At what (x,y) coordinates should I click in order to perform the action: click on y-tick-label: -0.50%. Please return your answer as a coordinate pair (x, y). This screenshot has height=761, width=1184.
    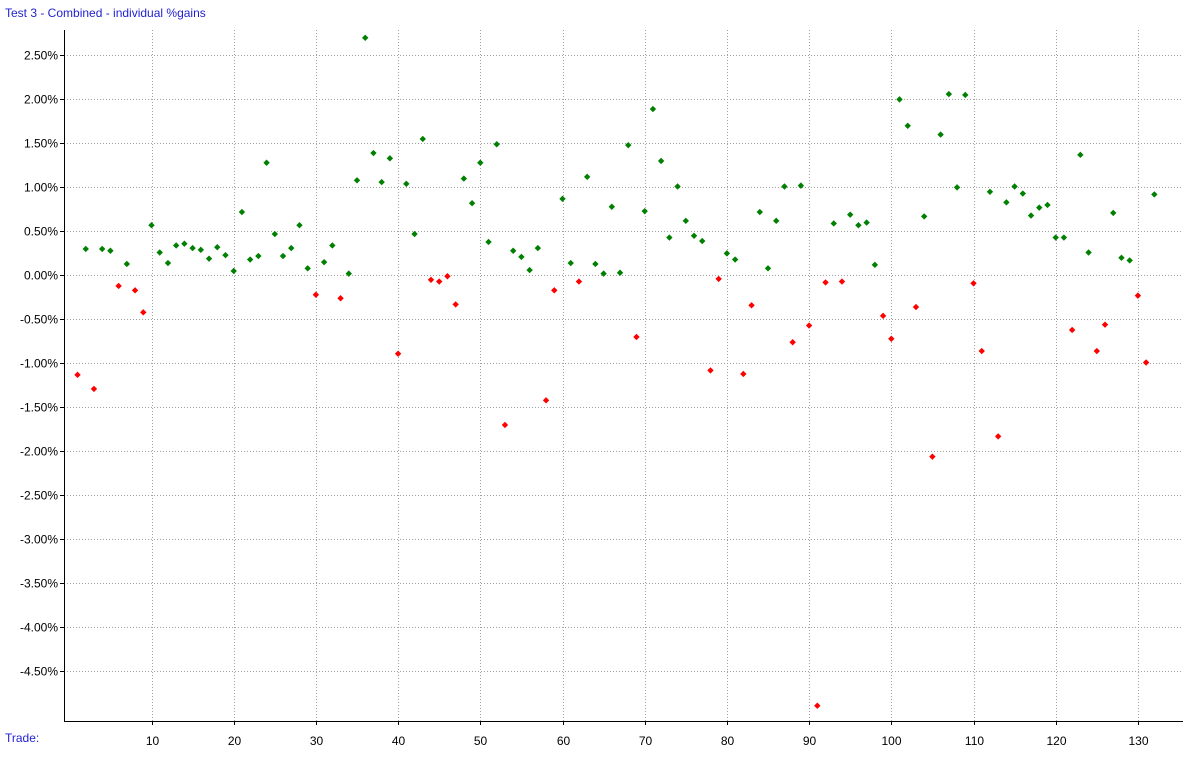
    Looking at the image, I should click on (39, 320).